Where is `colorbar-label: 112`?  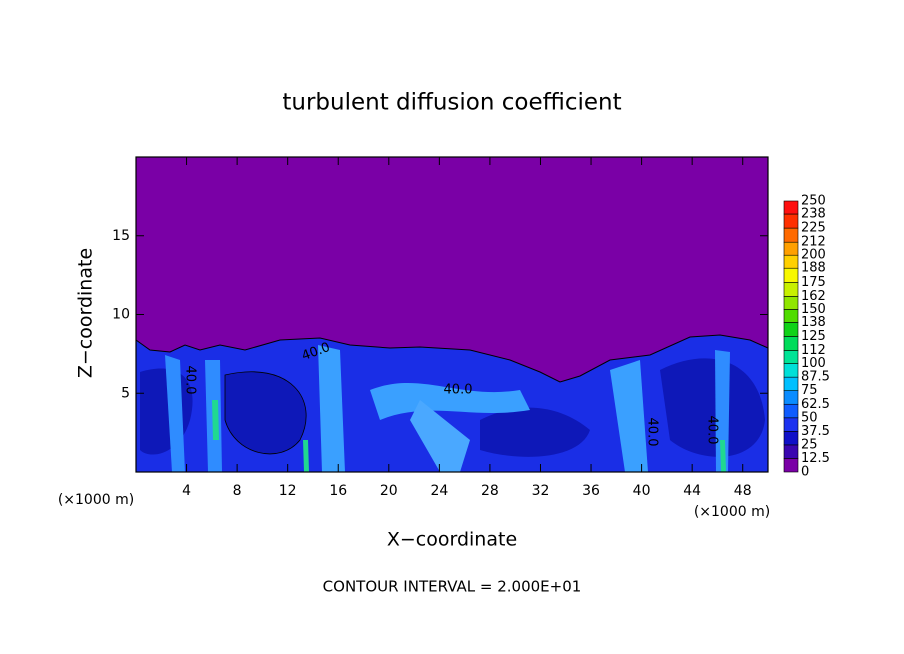
colorbar-label: 112 is located at coordinates (813, 350).